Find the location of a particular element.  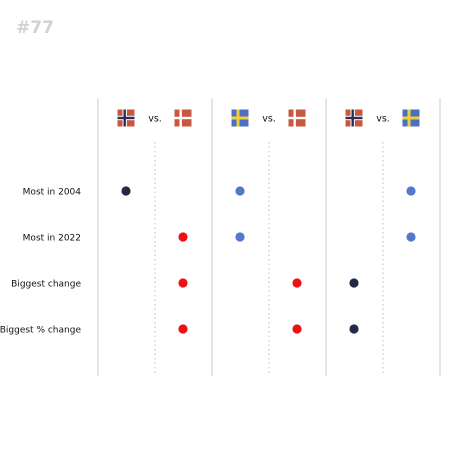

row-label-biggest-change: Biggest change is located at coordinates (46, 285).